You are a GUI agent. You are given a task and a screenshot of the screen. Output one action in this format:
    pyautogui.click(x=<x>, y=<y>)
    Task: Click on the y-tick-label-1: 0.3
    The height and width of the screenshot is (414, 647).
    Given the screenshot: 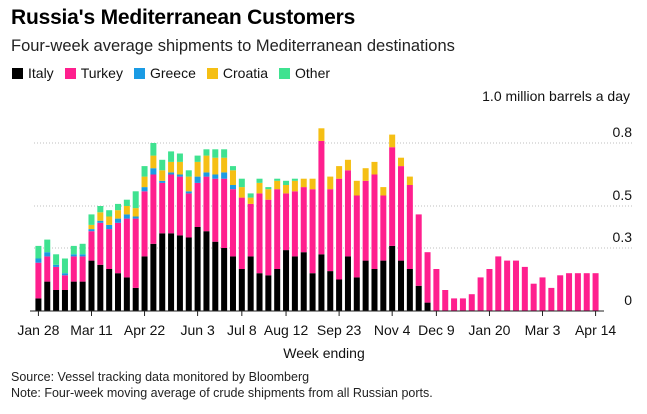 What is the action you would take?
    pyautogui.click(x=623, y=237)
    